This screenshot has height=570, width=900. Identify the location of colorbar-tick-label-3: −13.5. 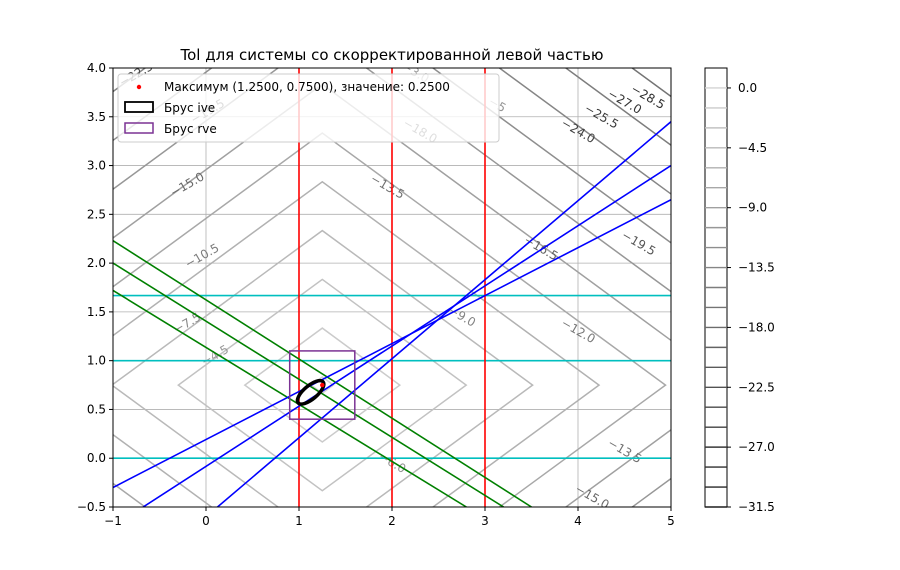
(756, 268).